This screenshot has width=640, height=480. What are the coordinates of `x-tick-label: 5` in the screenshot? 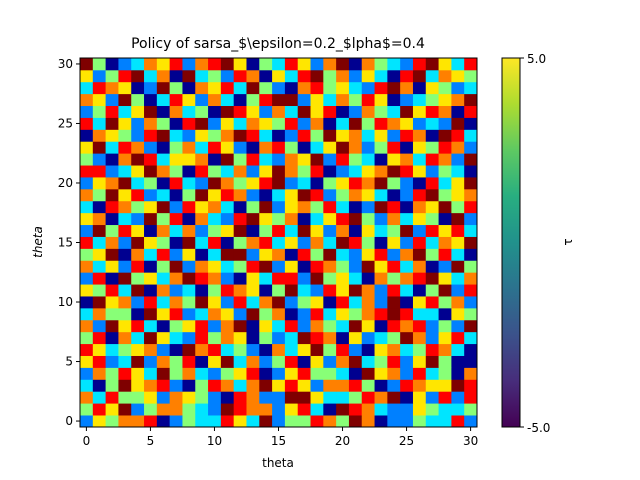 It's located at (151, 441).